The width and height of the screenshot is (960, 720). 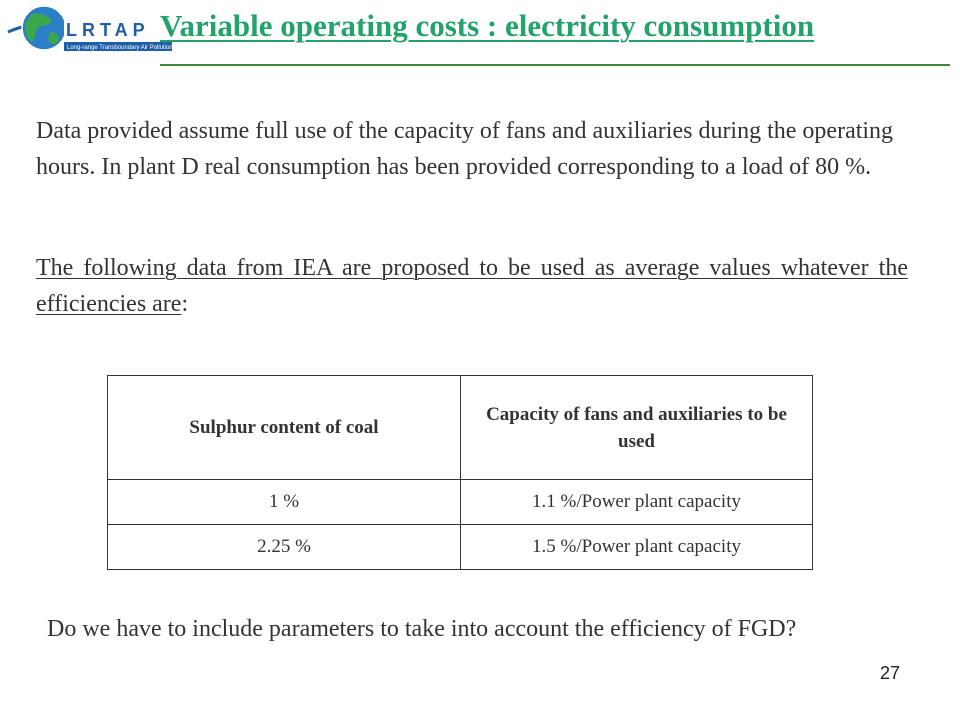 I want to click on table-cell-capacity: 1.1 %/Power plant capacity, so click(x=636, y=502).